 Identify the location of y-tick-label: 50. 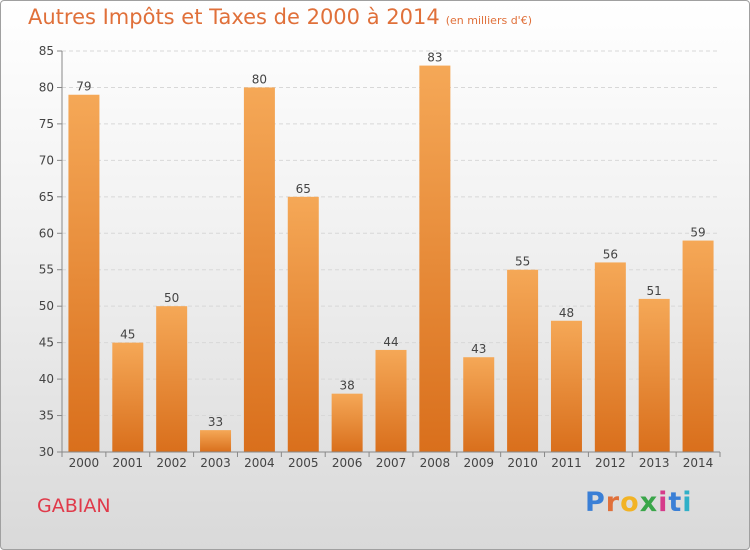
(46, 306).